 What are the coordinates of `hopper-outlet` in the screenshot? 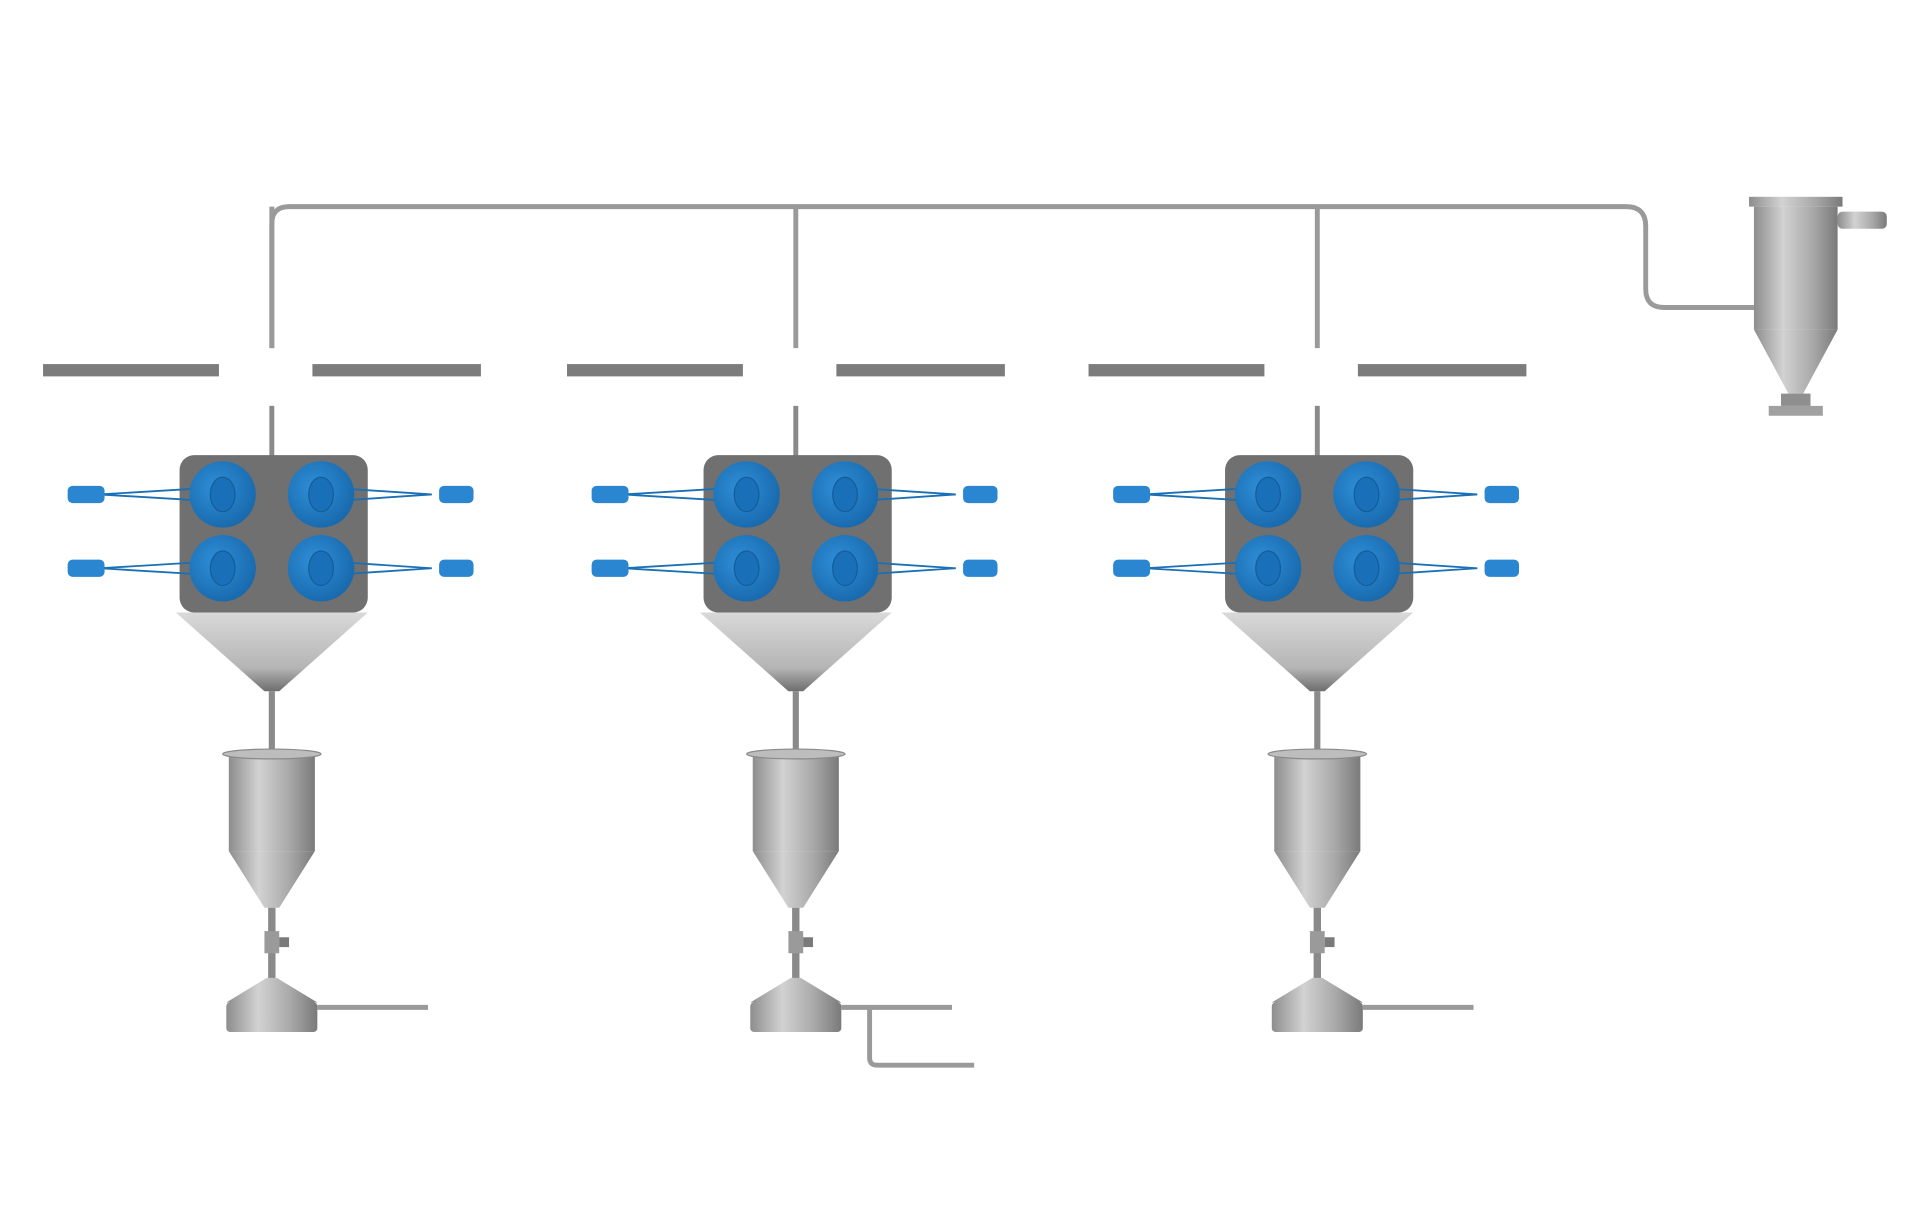 It's located at (1796, 399).